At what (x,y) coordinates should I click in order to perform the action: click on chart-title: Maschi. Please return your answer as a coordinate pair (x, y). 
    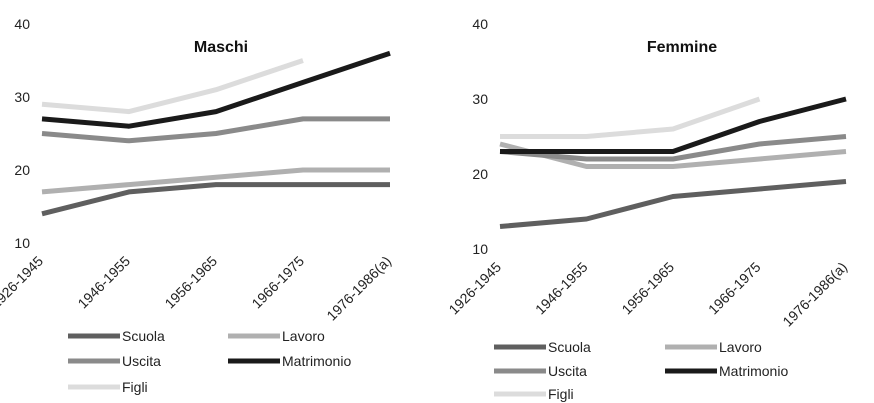
    Looking at the image, I should click on (221, 47).